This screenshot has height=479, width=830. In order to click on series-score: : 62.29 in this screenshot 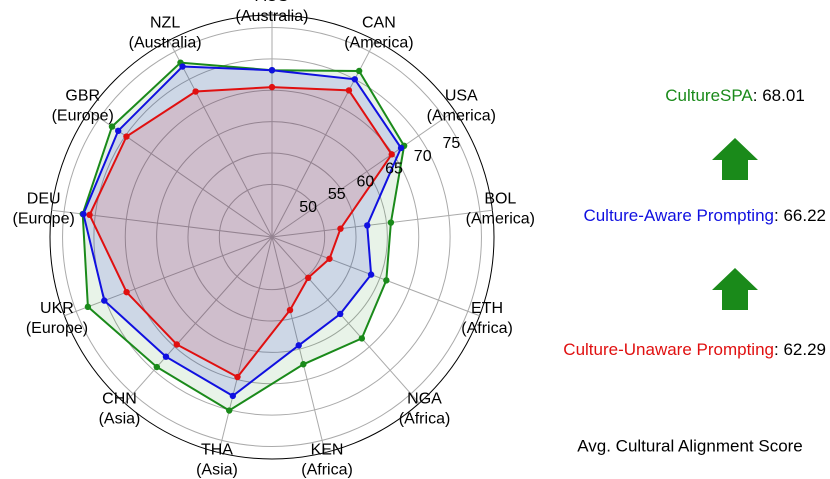, I will do `click(800, 349)`.